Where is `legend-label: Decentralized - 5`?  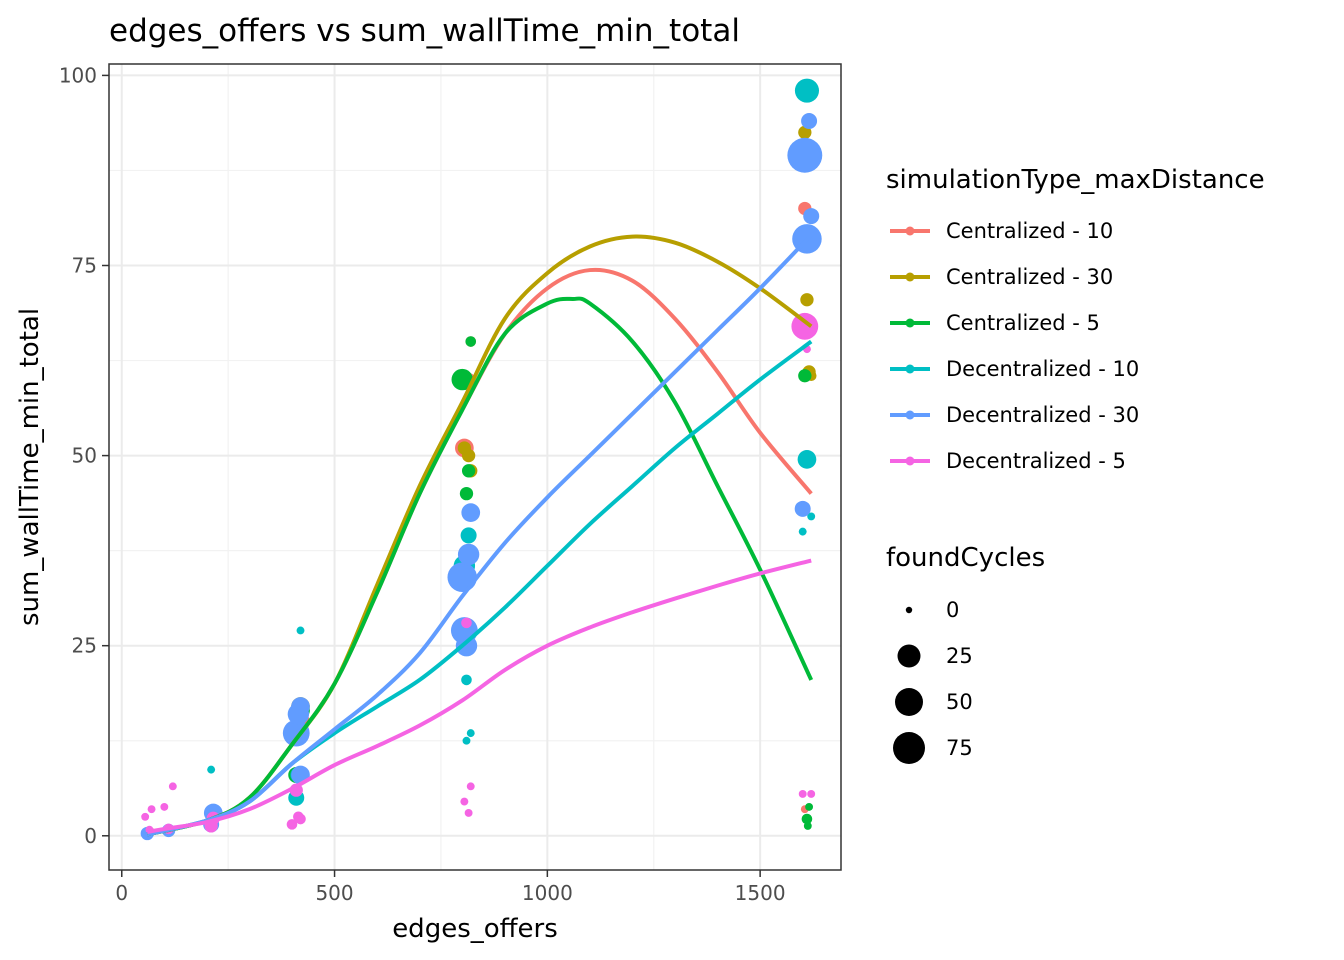 legend-label: Decentralized - 5 is located at coordinates (1036, 461).